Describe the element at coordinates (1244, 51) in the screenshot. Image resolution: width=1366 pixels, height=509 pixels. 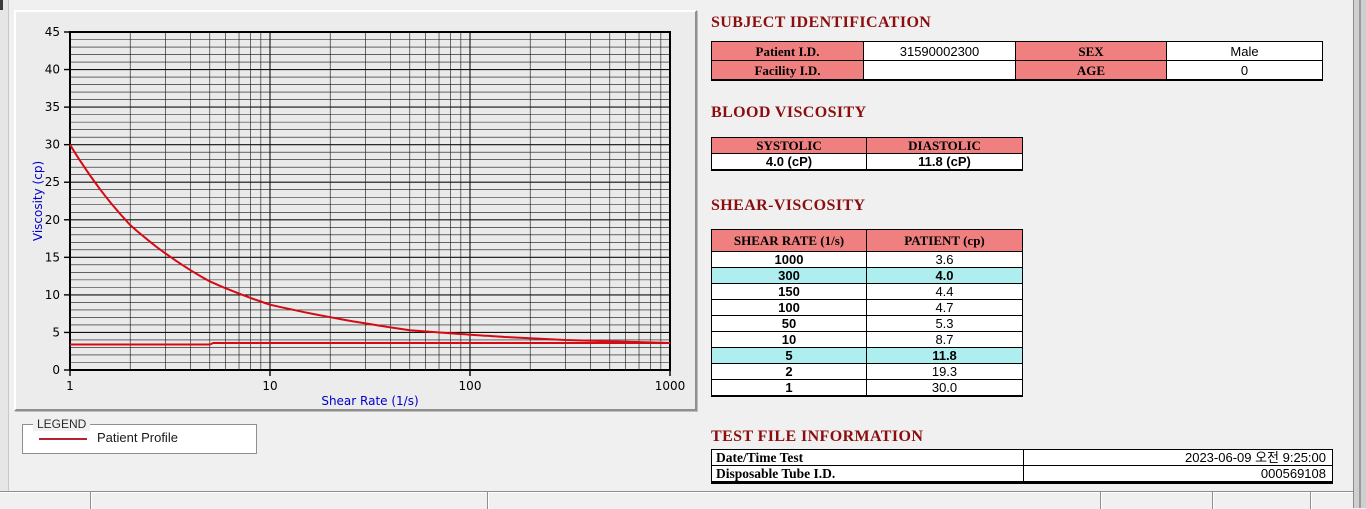
I see `sex-value: Male` at that location.